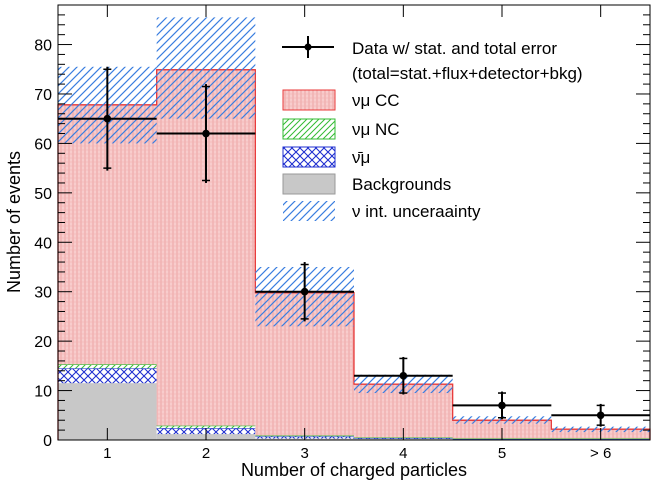  Describe the element at coordinates (43, 144) in the screenshot. I see `y-tick-label: 60` at that location.